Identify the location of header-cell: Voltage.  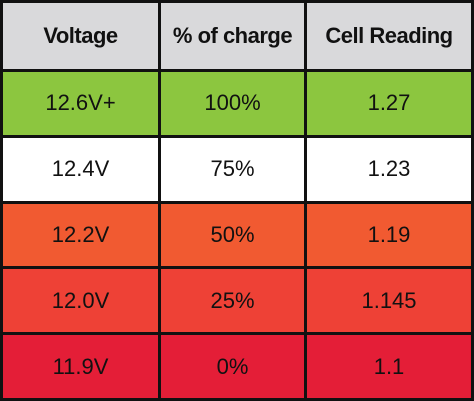
(80, 36).